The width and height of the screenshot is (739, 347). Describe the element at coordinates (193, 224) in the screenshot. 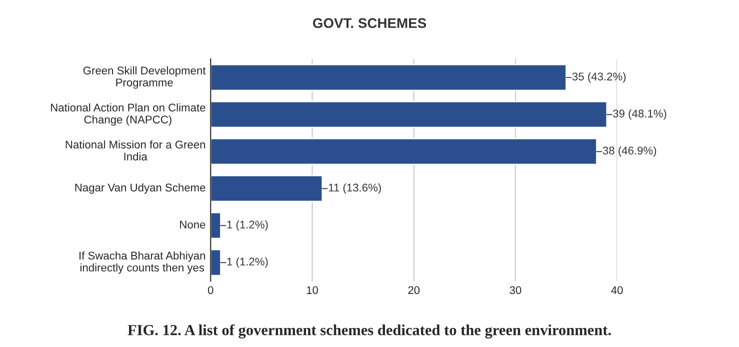

I see `y-tick-label: None` at that location.